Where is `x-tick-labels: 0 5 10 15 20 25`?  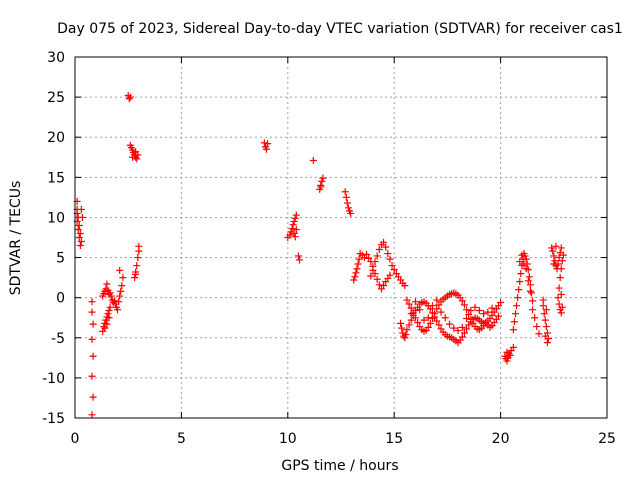 x-tick-labels: 0 5 10 15 20 25 is located at coordinates (343, 439).